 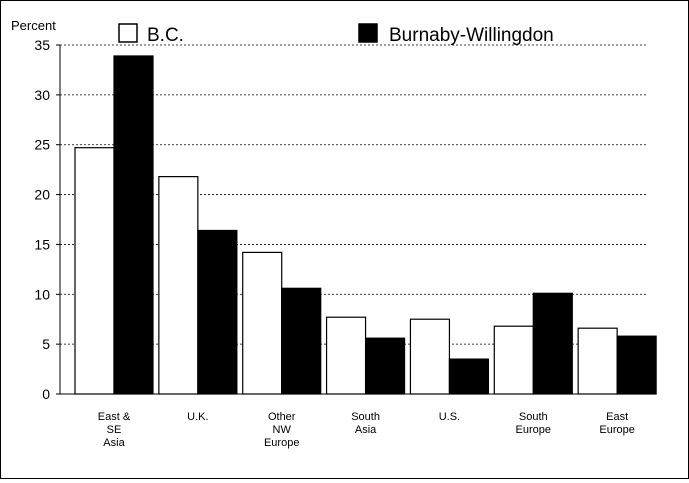 I want to click on category-label: East Europe, so click(x=616, y=423).